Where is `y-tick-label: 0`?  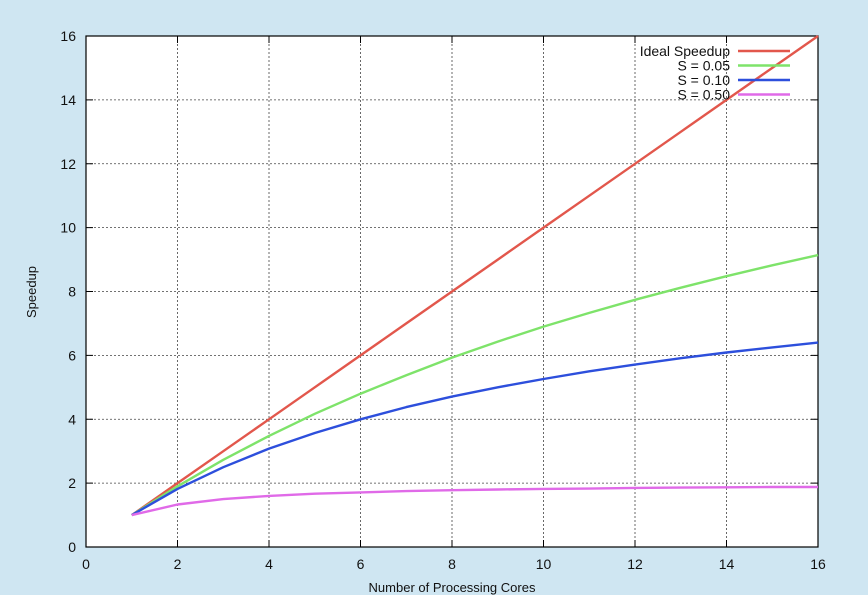 y-tick-label: 0 is located at coordinates (72, 547).